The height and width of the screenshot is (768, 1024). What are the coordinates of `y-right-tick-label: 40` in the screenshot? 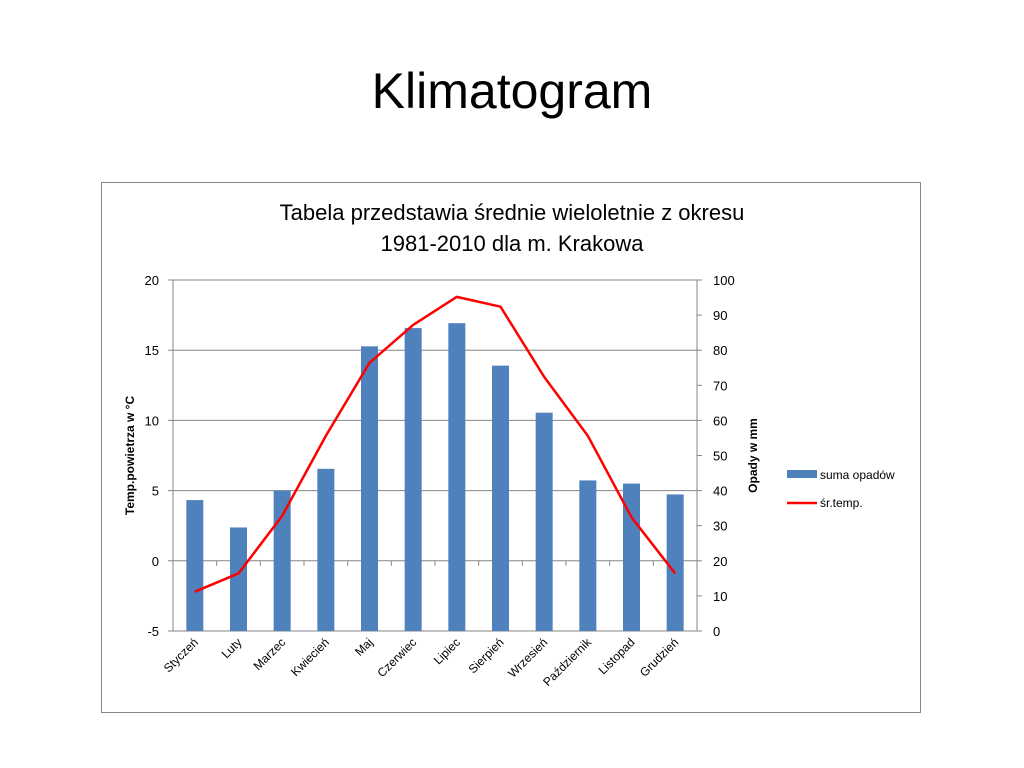 It's located at (720, 491).